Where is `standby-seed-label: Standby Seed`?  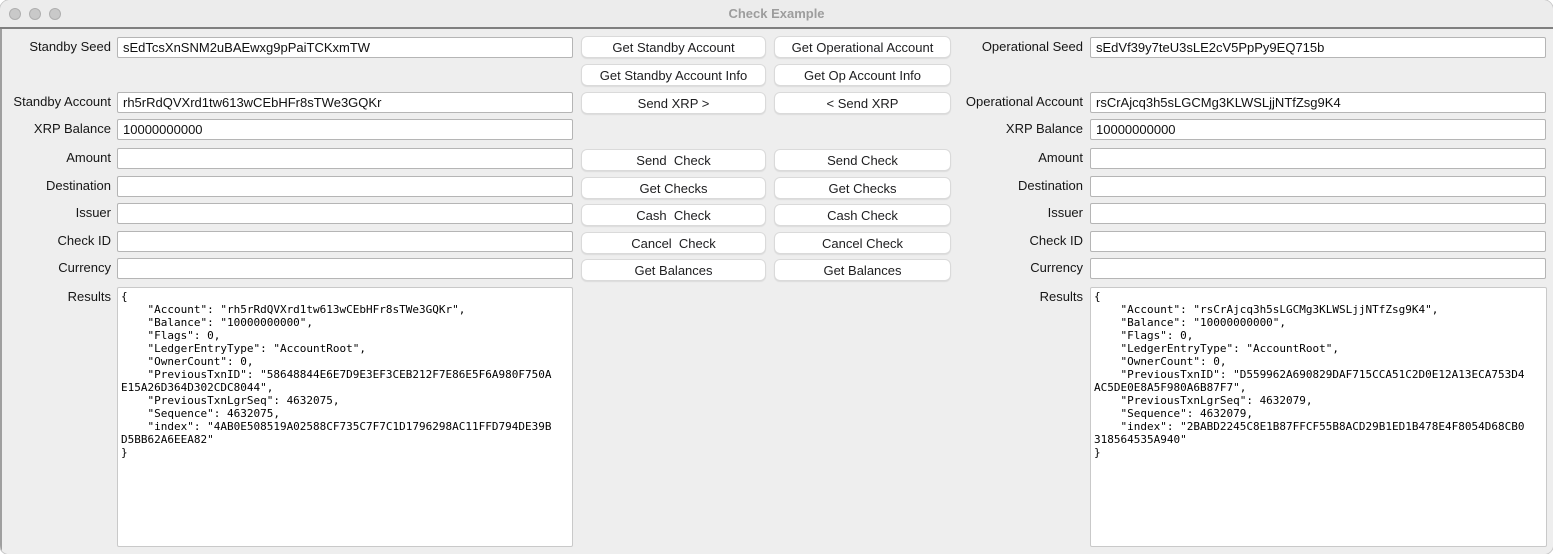
standby-seed-label: Standby Seed is located at coordinates (70, 46).